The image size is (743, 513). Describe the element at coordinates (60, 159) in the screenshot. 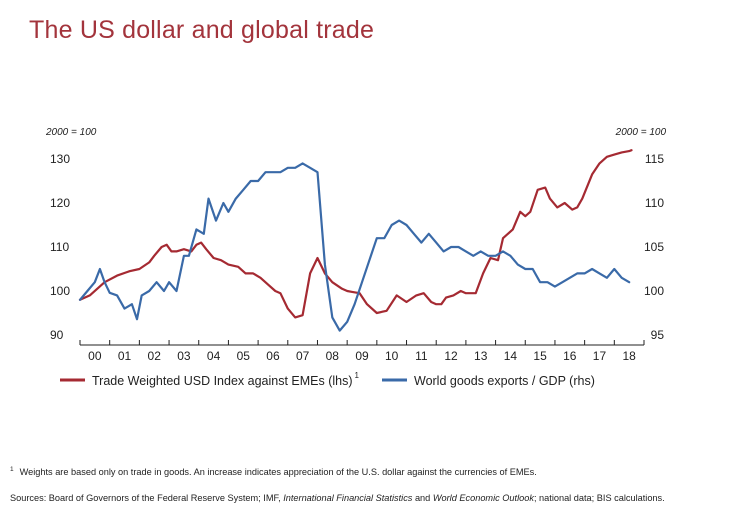

I see `y-left-tick-label: 130` at that location.